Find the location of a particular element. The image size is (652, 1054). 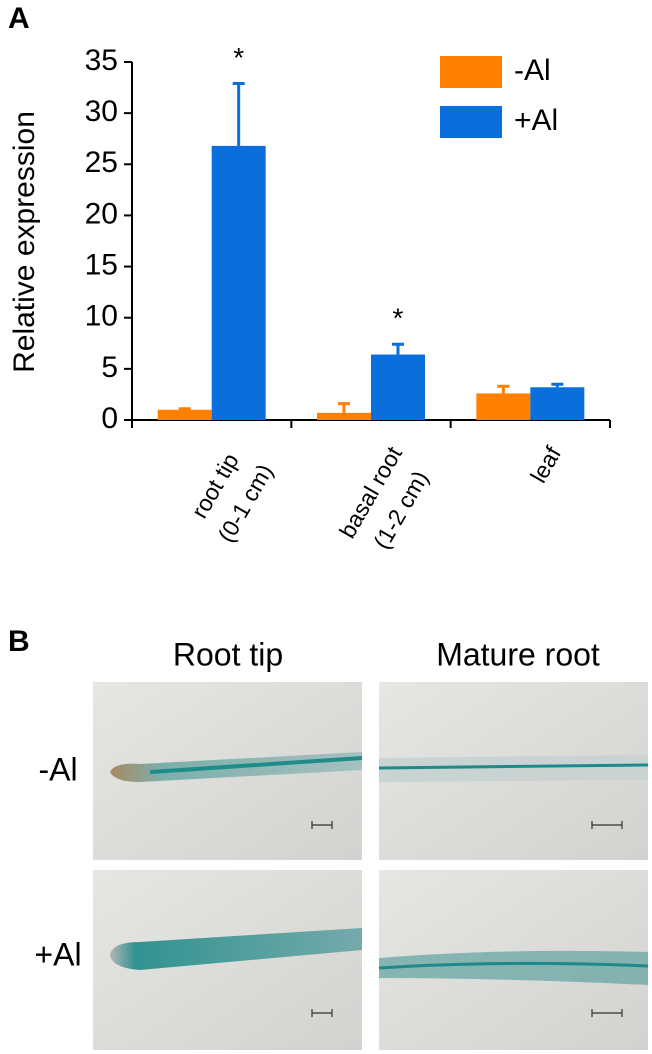

y-tick-label: 0 is located at coordinates (109, 418).